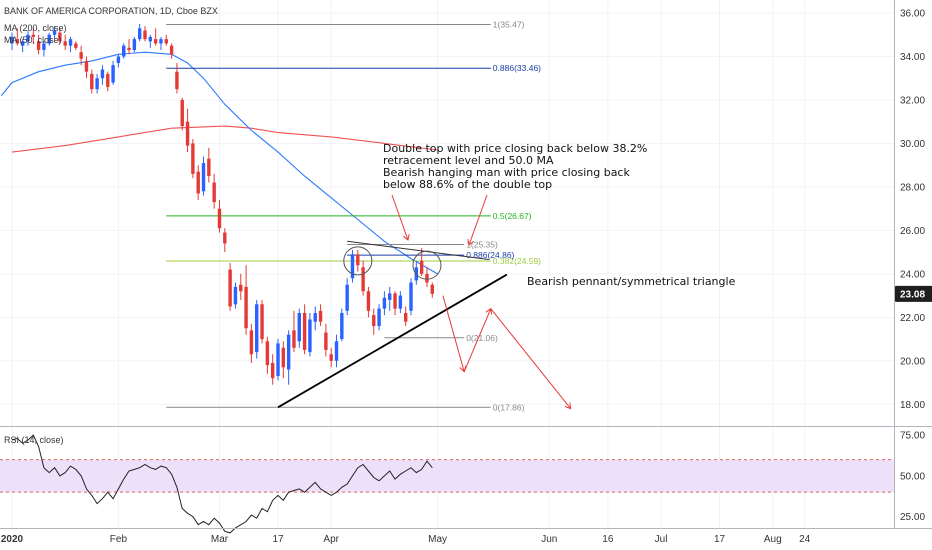 The width and height of the screenshot is (932, 550). What do you see at coordinates (490, 255) in the screenshot?
I see `fib-level-label: 0.886(24.86)` at bounding box center [490, 255].